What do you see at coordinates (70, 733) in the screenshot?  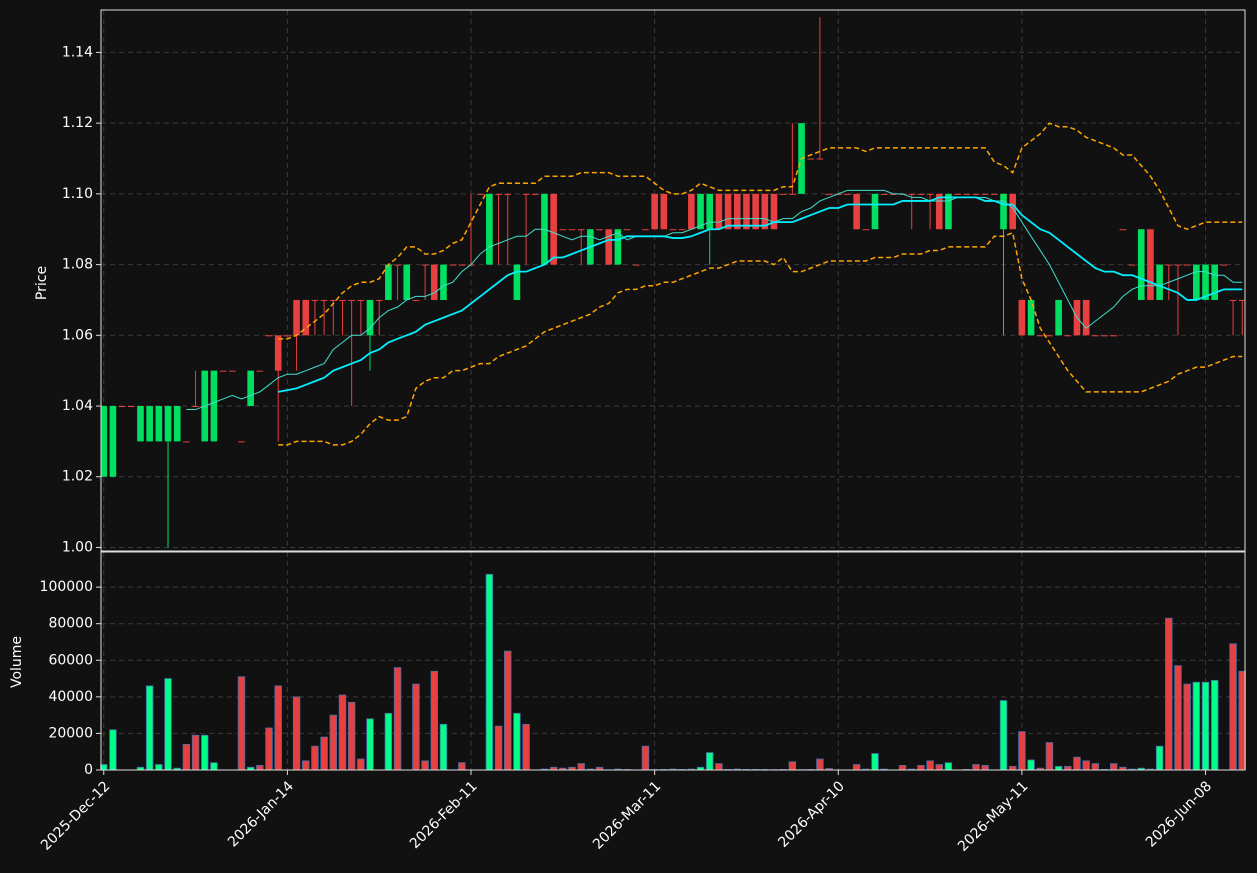 I see `volume-tick-label: 20000` at bounding box center [70, 733].